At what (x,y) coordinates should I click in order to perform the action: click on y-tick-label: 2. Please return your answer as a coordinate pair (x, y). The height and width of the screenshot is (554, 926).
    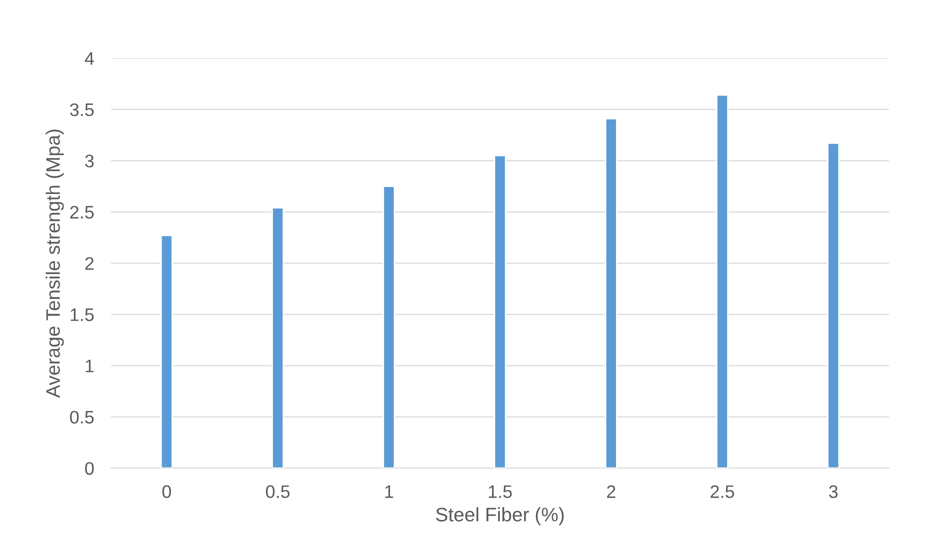
    Looking at the image, I should click on (89, 263).